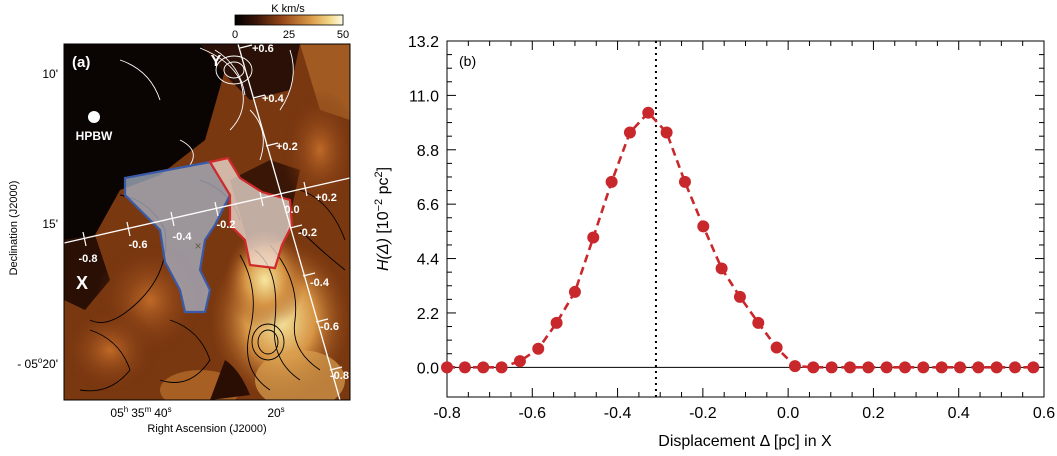 The width and height of the screenshot is (1057, 456). What do you see at coordinates (81, 62) in the screenshot?
I see `panel-a-label: (a)` at bounding box center [81, 62].